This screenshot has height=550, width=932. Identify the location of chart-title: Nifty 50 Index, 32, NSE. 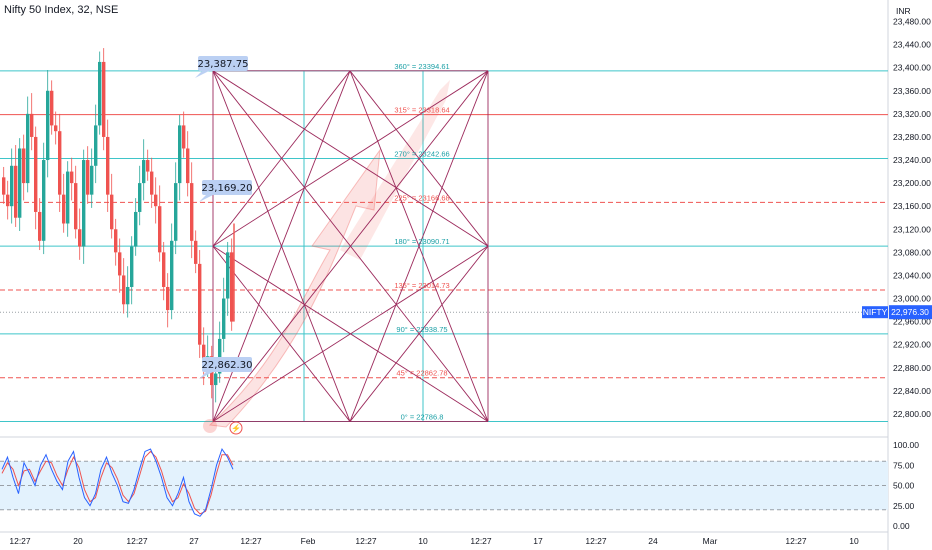
(61, 10).